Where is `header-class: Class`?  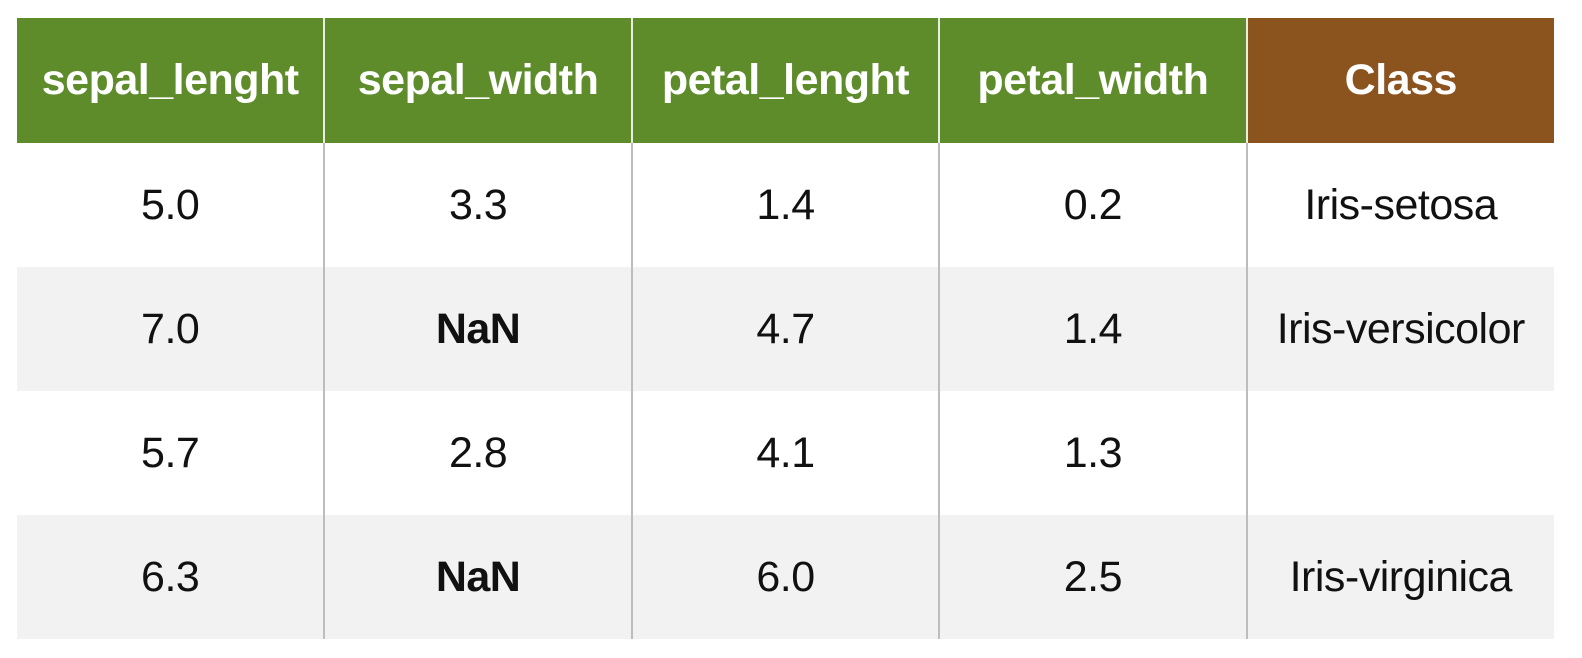 header-class: Class is located at coordinates (1399, 80).